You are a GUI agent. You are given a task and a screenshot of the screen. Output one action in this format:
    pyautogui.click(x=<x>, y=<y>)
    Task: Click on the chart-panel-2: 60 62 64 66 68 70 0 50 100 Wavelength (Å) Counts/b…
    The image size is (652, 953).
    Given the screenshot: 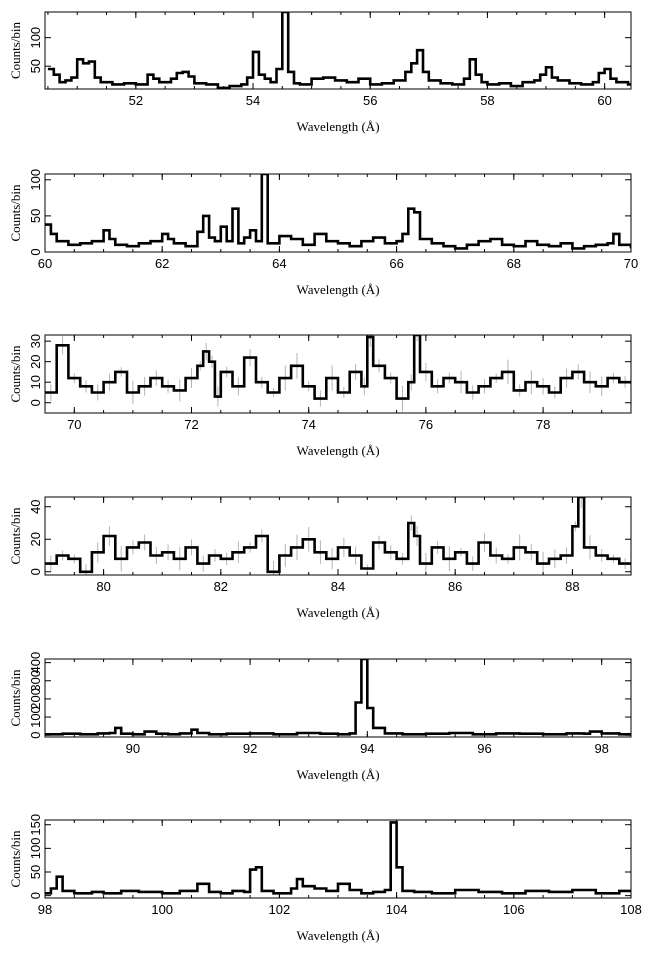 What is the action you would take?
    pyautogui.click(x=323, y=233)
    